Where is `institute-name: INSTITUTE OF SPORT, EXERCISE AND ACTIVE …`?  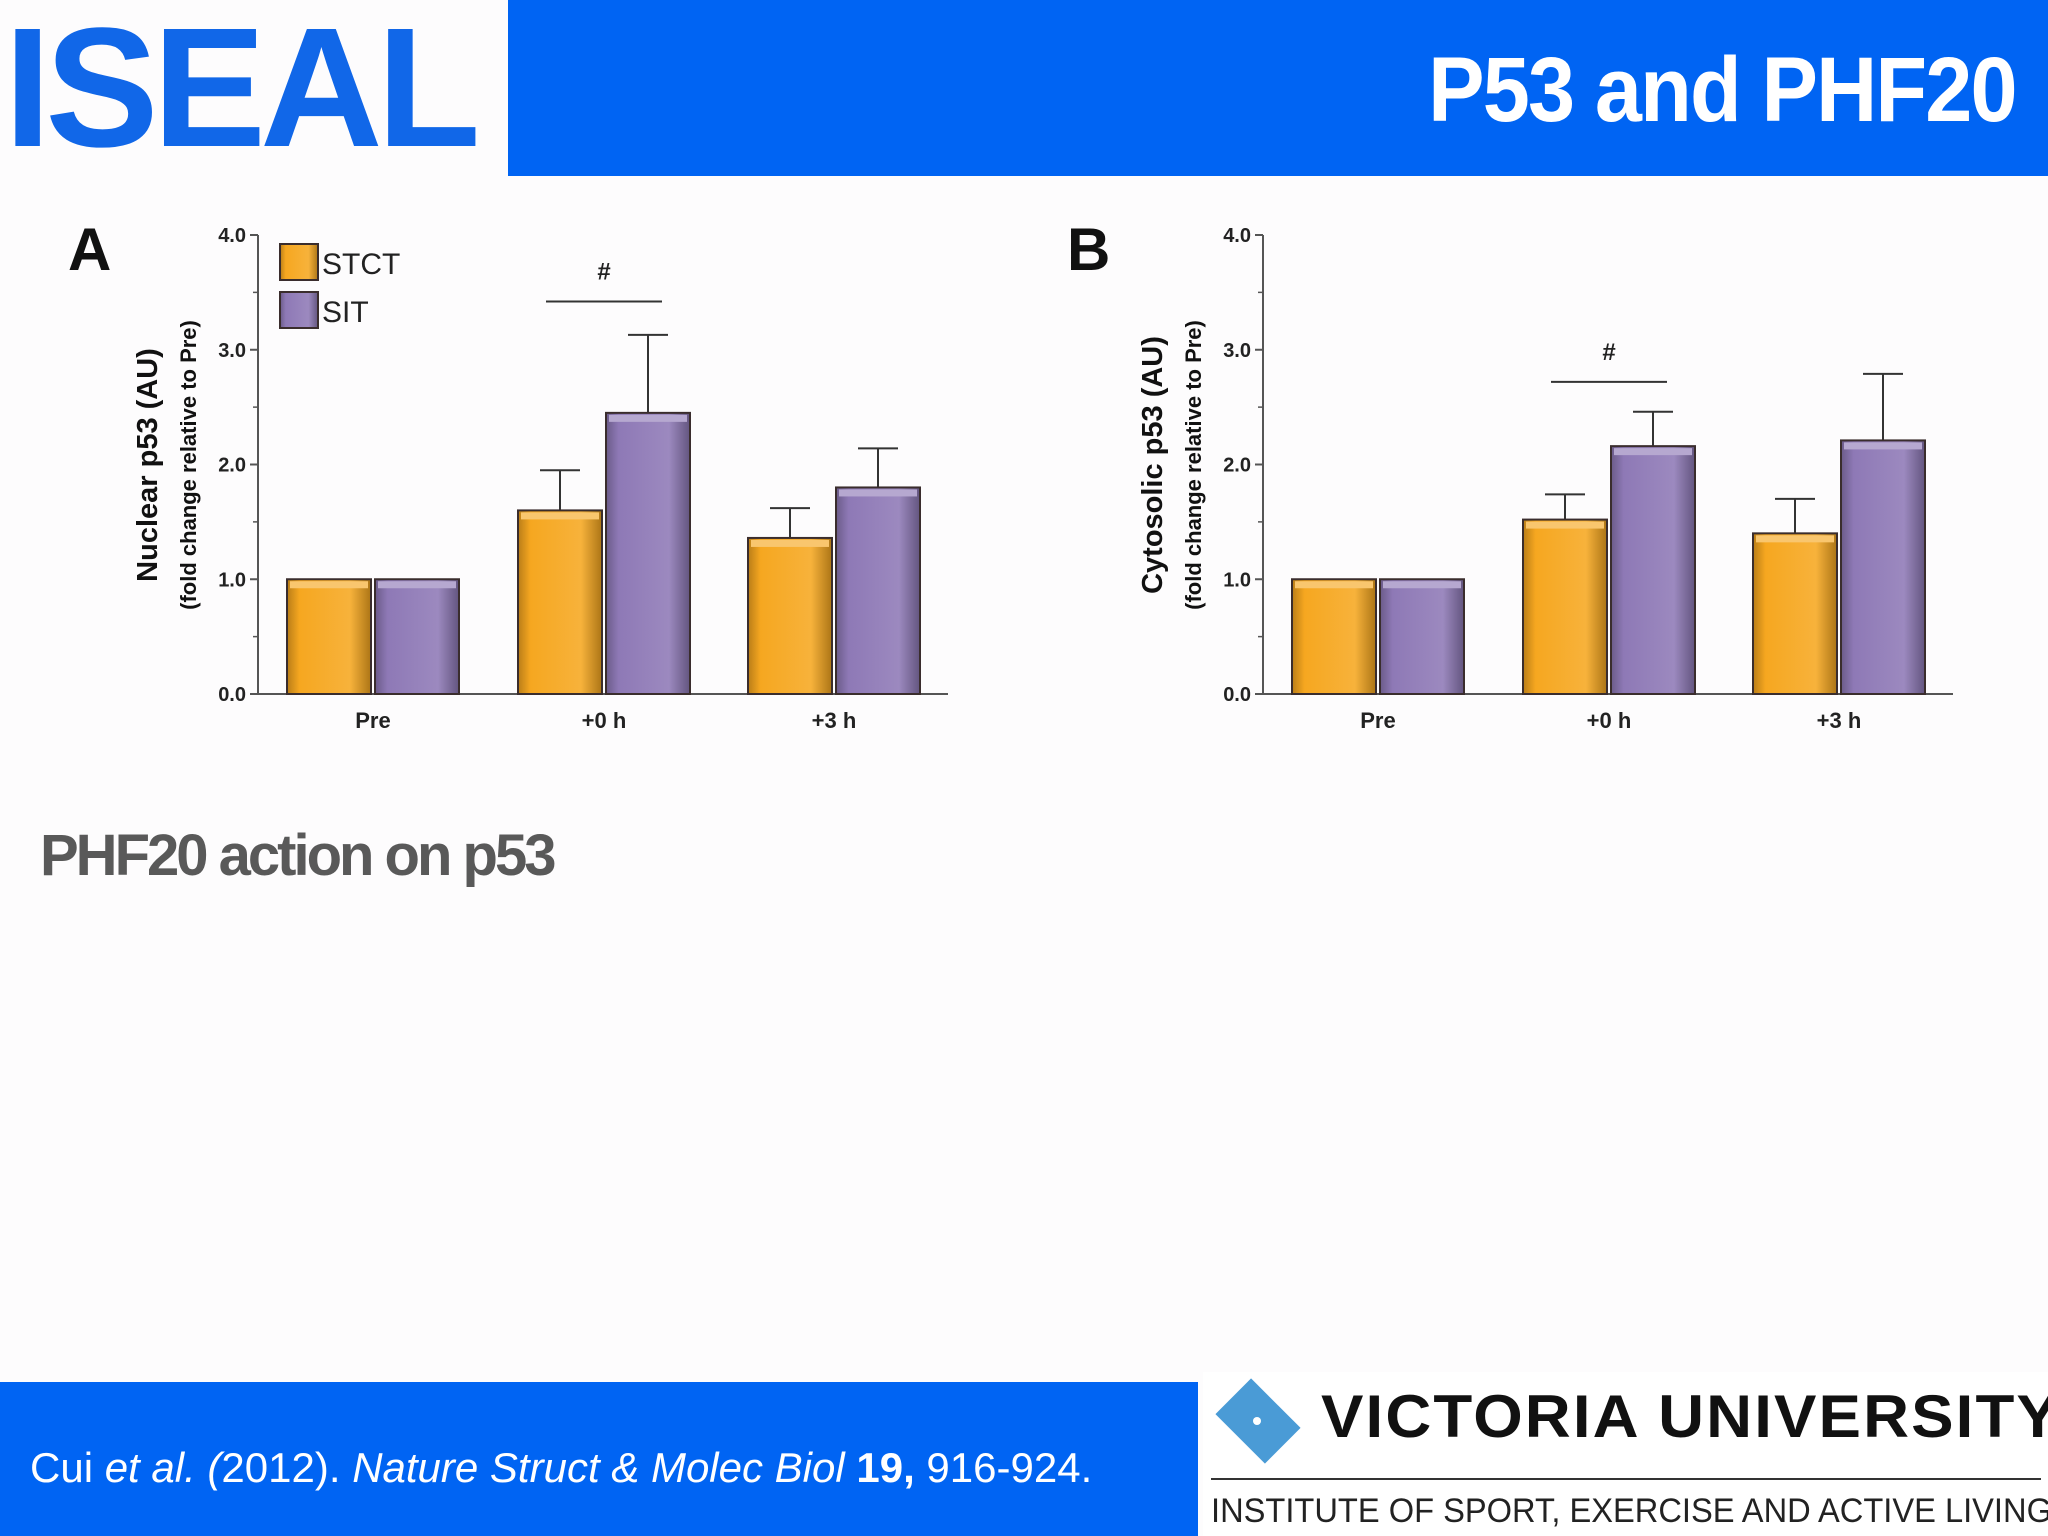
institute-name: INSTITUTE OF SPORT, EXERCISE AND ACTIVE … is located at coordinates (1629, 1511).